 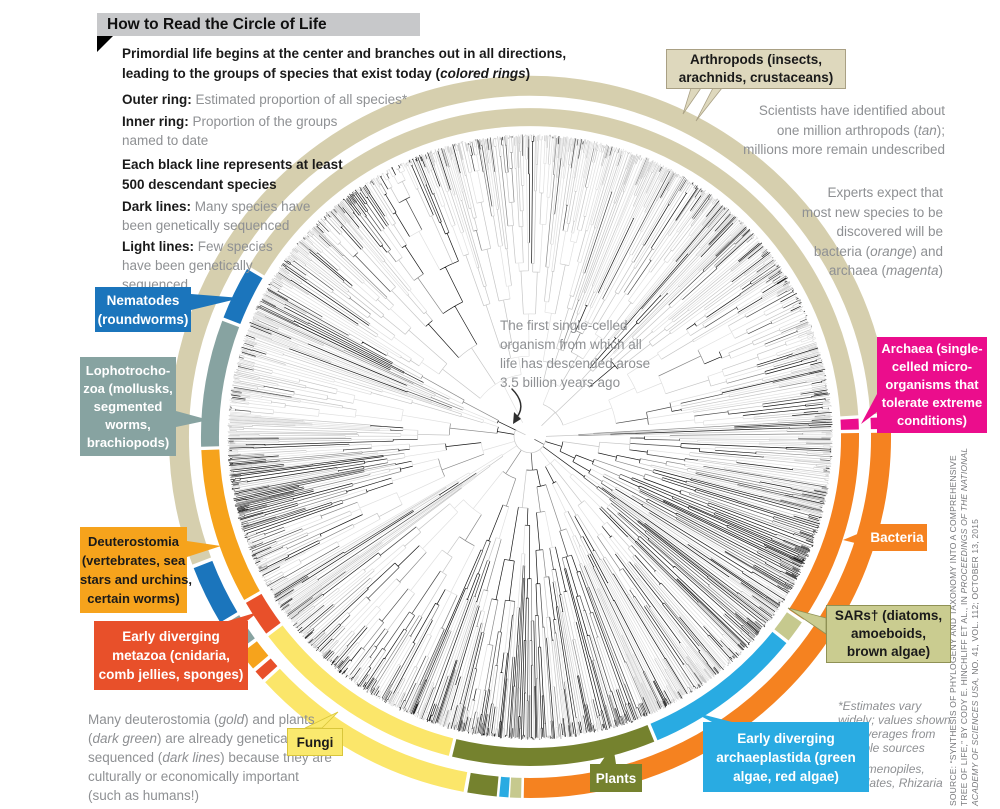 I want to click on text-line: culturally or economically important, so click(x=223, y=776).